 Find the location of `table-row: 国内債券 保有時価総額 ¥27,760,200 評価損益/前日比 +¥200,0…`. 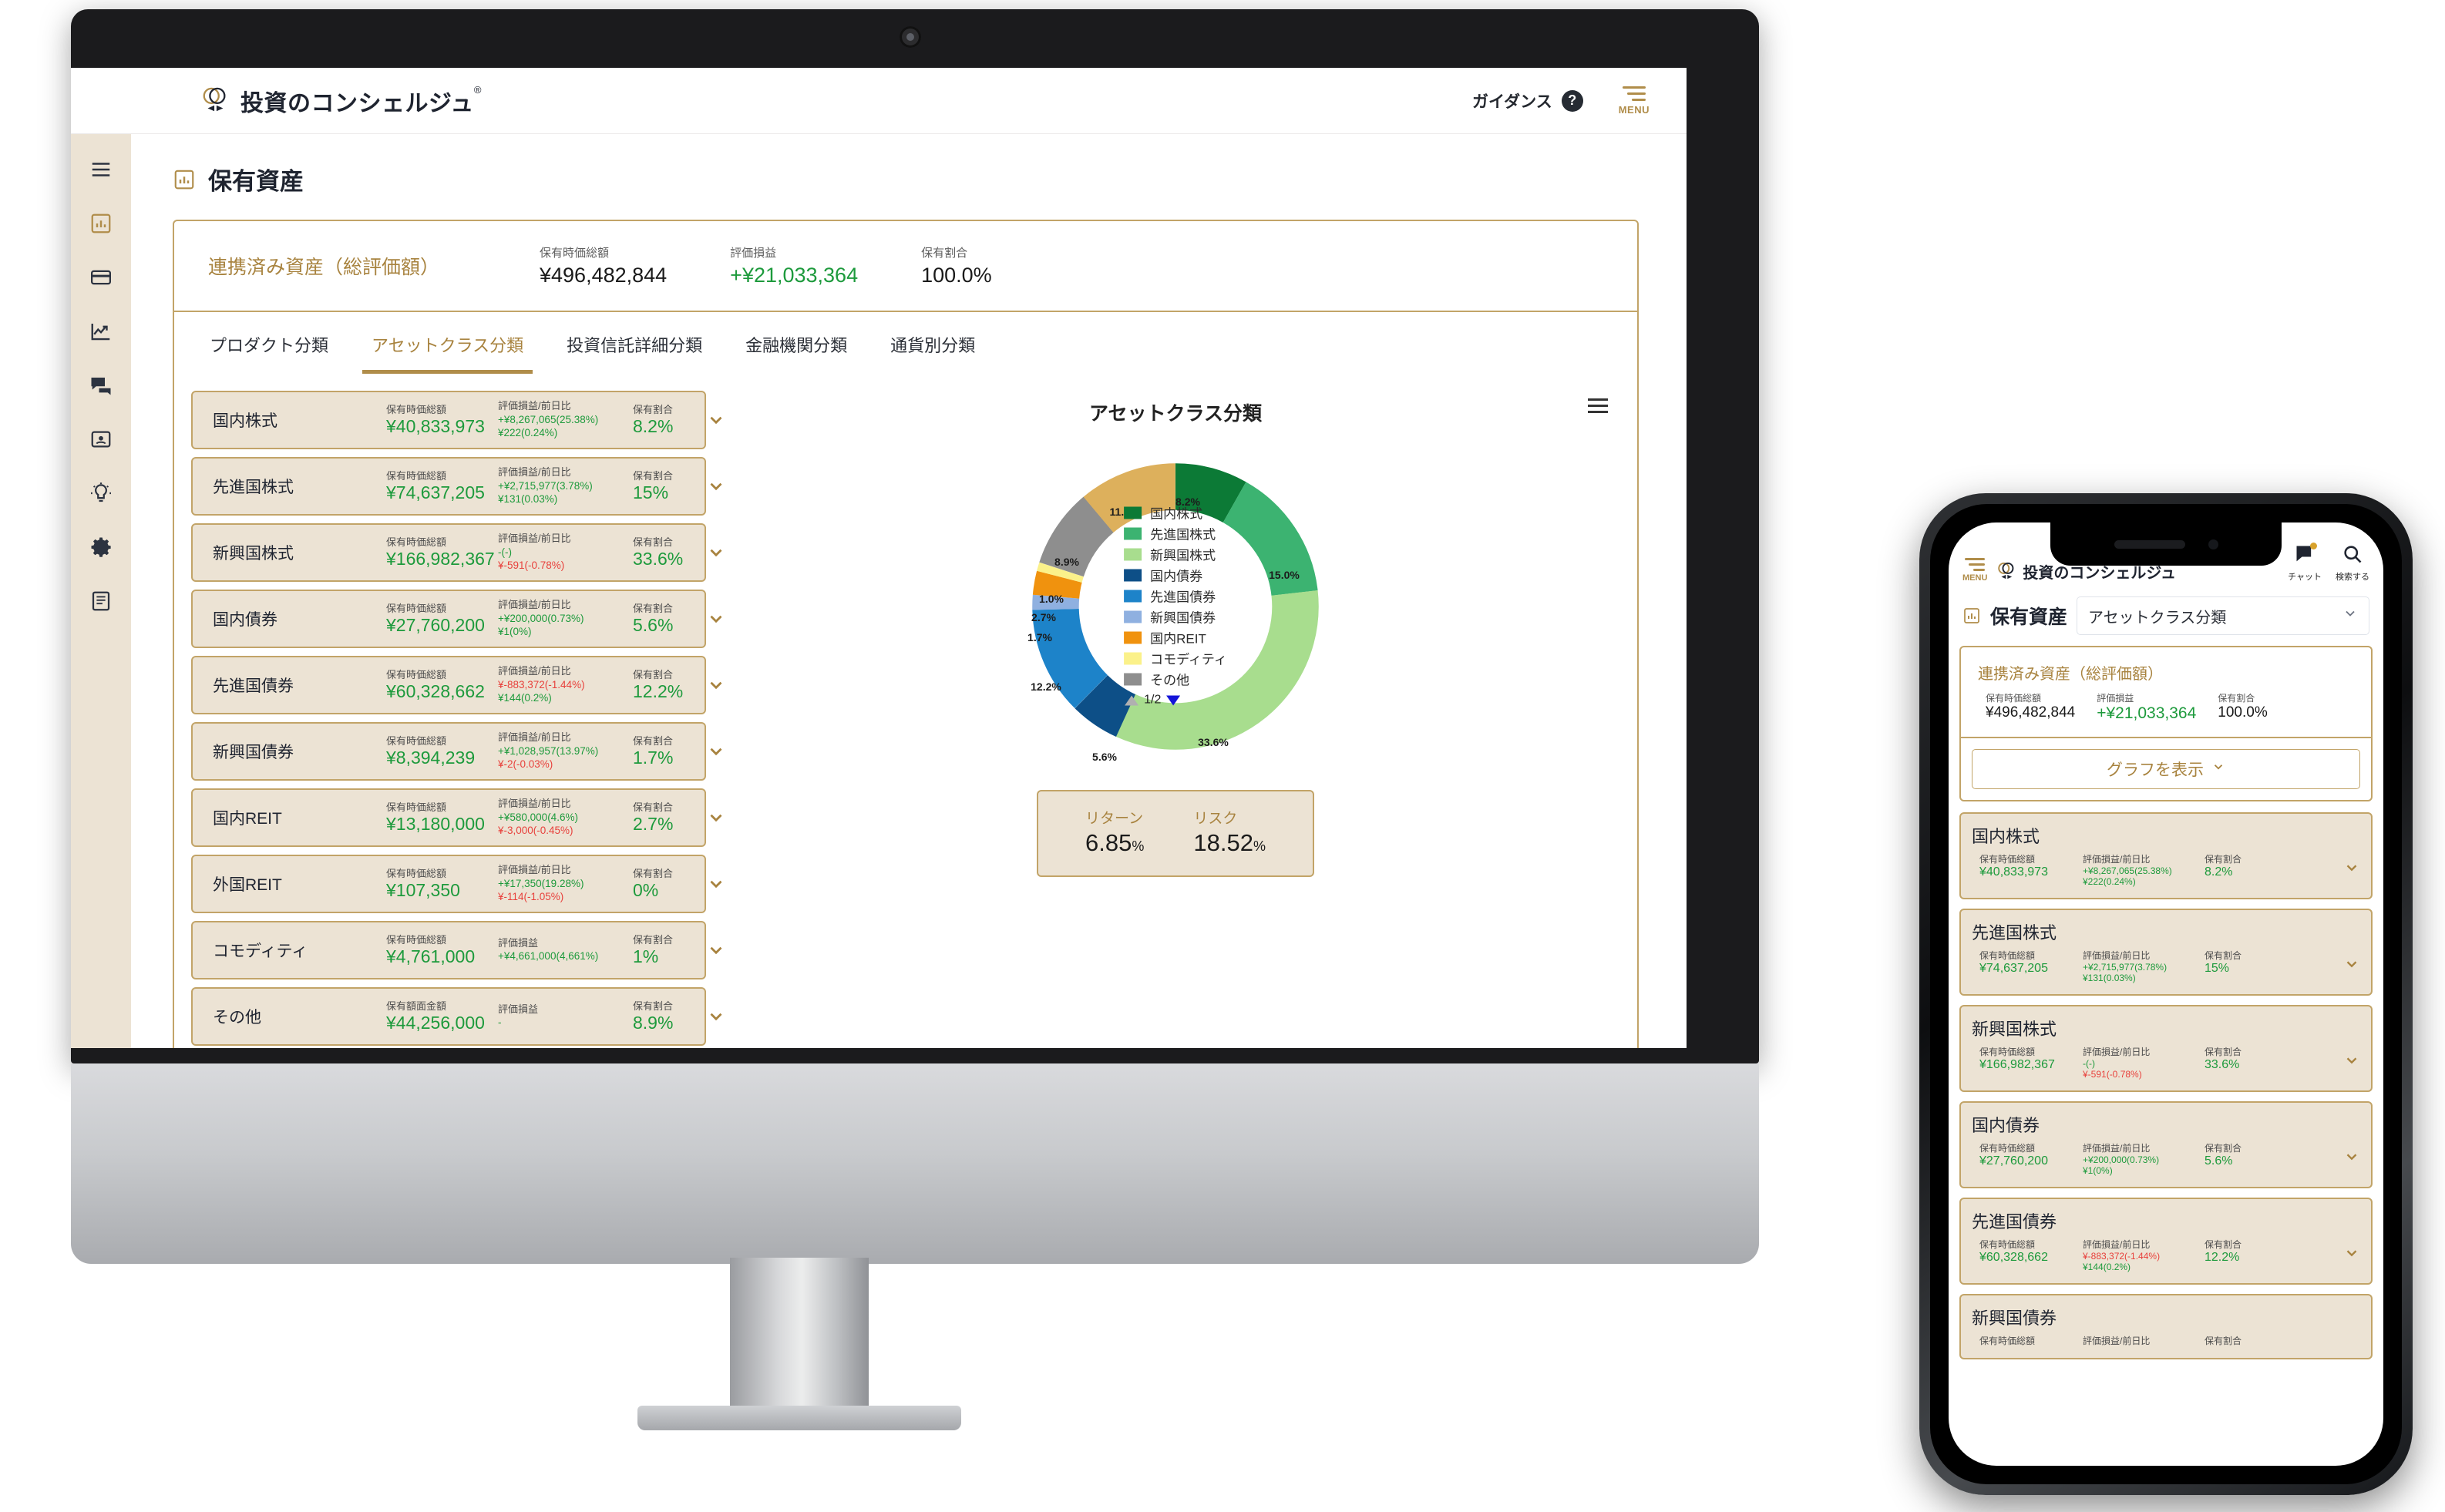

table-row: 国内債券 保有時価総額 ¥27,760,200 評価損益/前日比 +¥200,0… is located at coordinates (456, 619).